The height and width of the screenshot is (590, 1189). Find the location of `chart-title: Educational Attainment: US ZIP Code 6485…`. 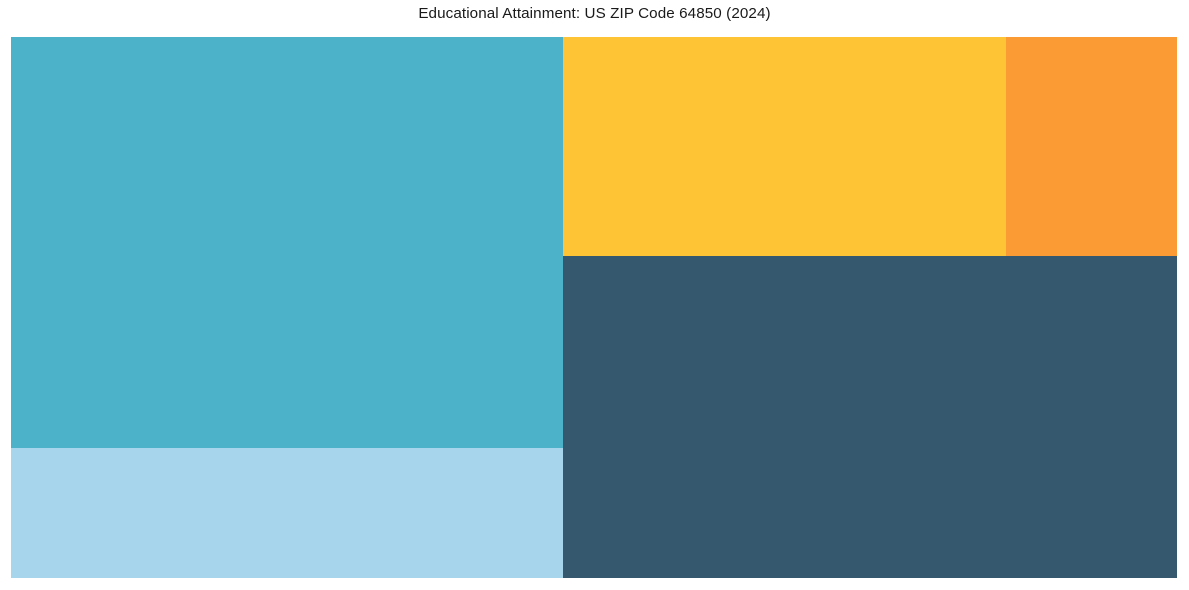

chart-title: Educational Attainment: US ZIP Code 6485… is located at coordinates (594, 13).